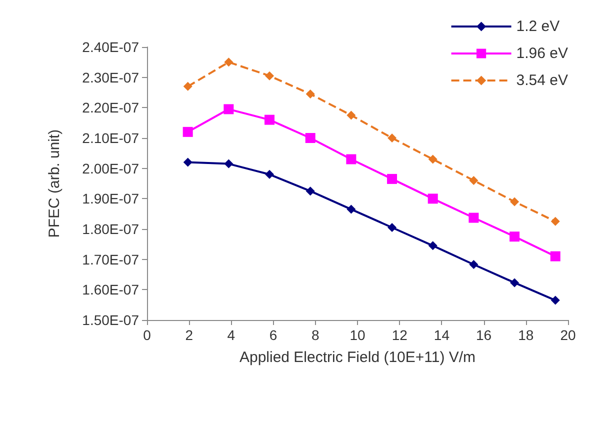 This screenshot has height=428, width=593. Describe the element at coordinates (316, 335) in the screenshot. I see `x-tick-label: 8` at that location.